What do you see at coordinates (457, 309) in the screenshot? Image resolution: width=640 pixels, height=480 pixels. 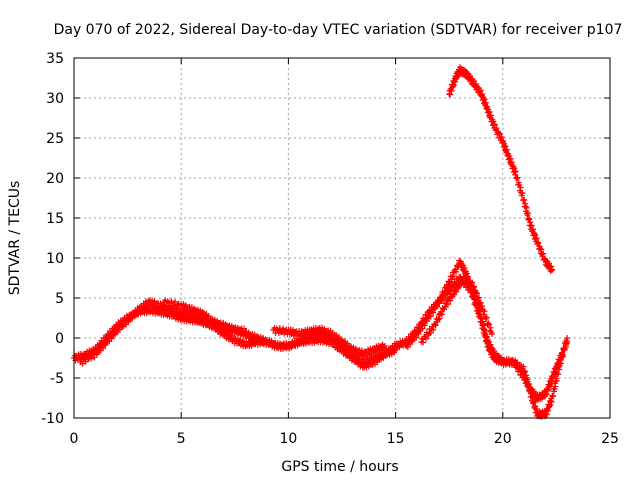 I see `data-series-track-g` at bounding box center [457, 309].